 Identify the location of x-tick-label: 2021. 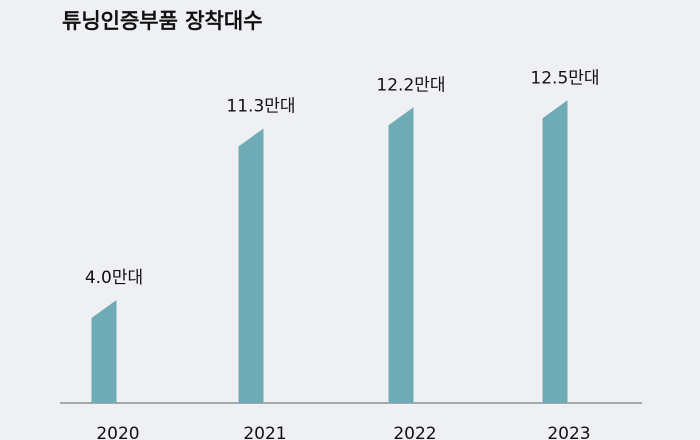
(264, 432).